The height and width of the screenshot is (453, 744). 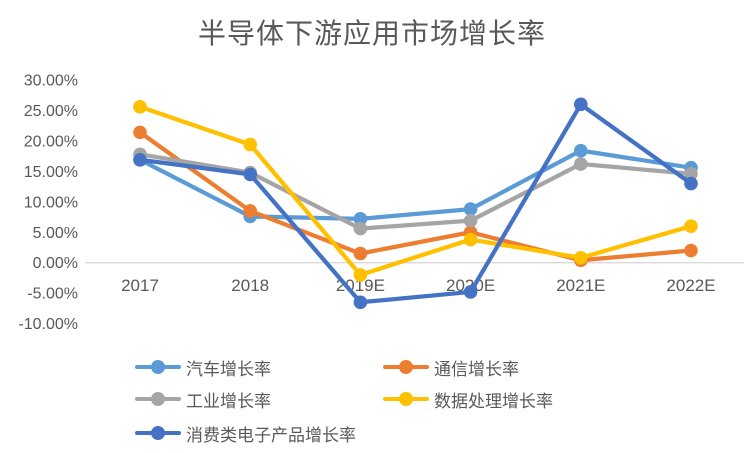 I want to click on y-axis-tick-label: 30.00%, so click(x=51, y=81).